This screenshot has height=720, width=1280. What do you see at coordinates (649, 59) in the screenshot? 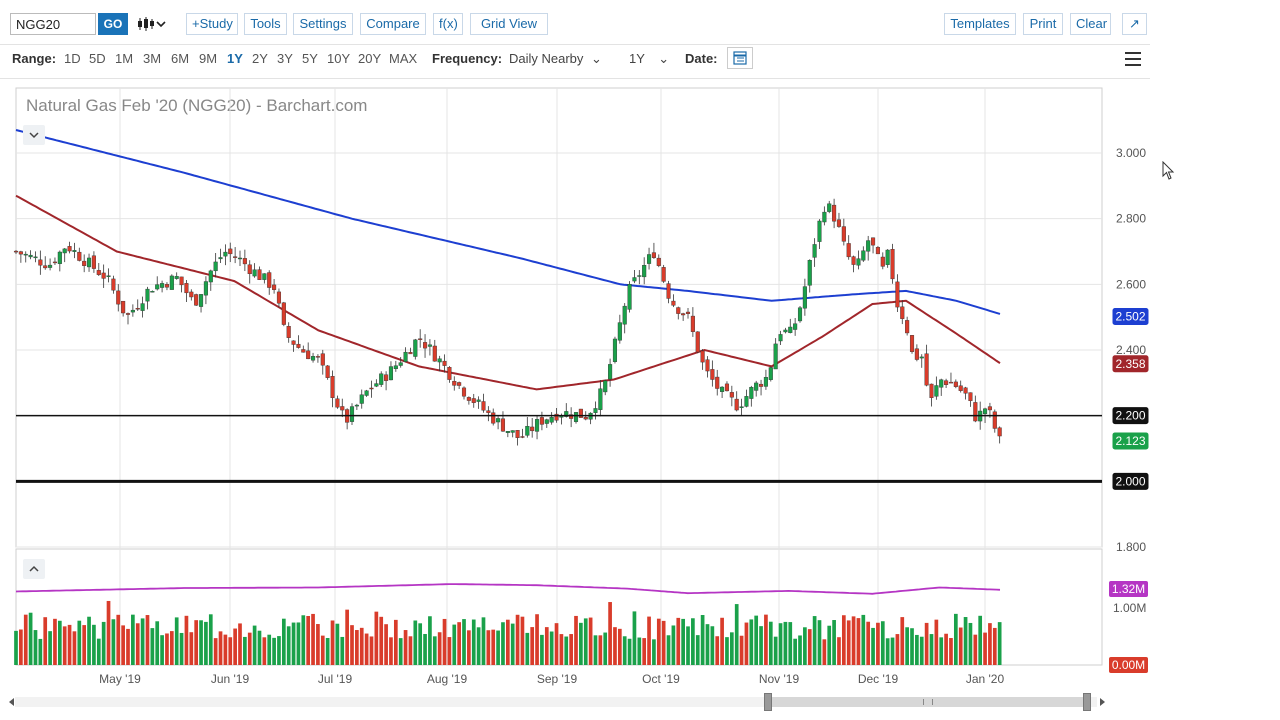
I see `period-dropdown: 1Y ⌄` at bounding box center [649, 59].